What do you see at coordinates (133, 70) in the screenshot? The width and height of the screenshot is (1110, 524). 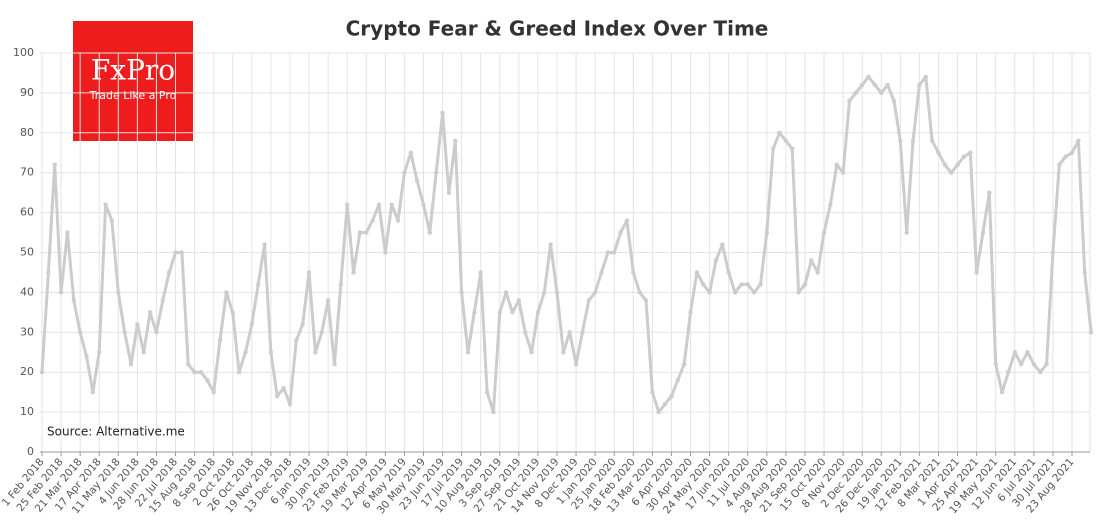 I see `logo-name: FxPro` at bounding box center [133, 70].